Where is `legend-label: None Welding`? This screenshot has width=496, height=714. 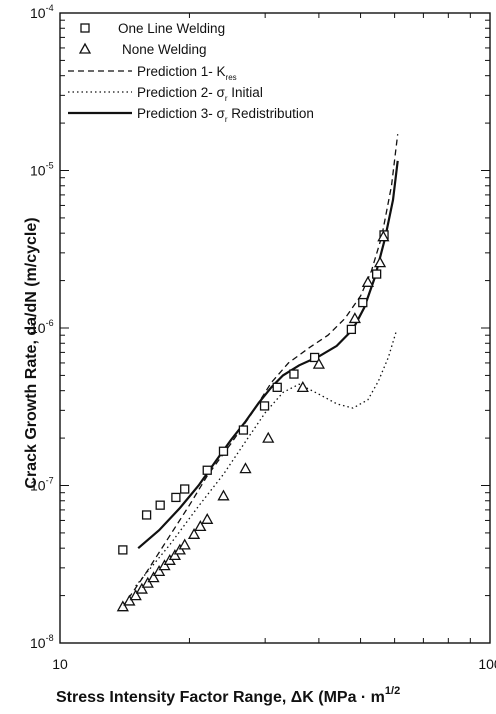 legend-label: None Welding is located at coordinates (164, 49).